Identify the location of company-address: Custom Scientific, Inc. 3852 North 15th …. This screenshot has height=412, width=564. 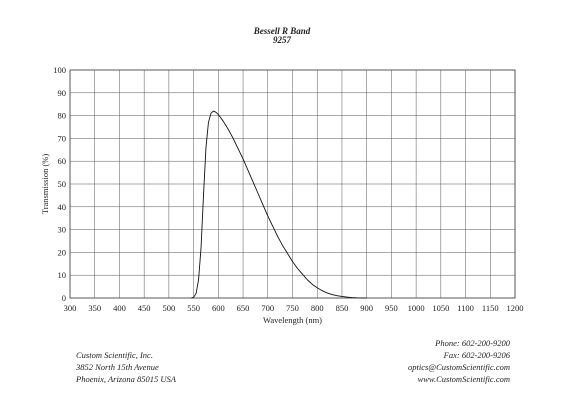
(126, 367).